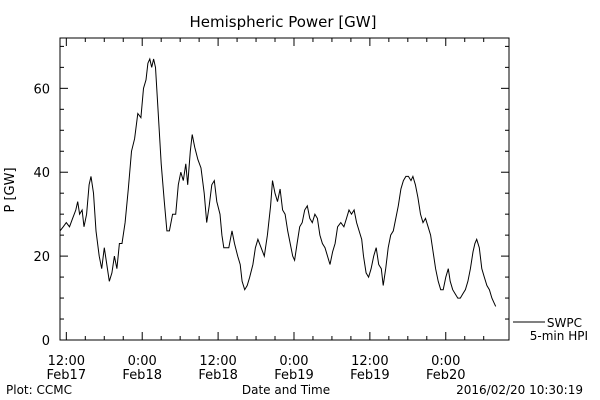 Image resolution: width=600 pixels, height=400 pixels. What do you see at coordinates (10, 189) in the screenshot?
I see `y-axis-label: P [GW]` at bounding box center [10, 189].